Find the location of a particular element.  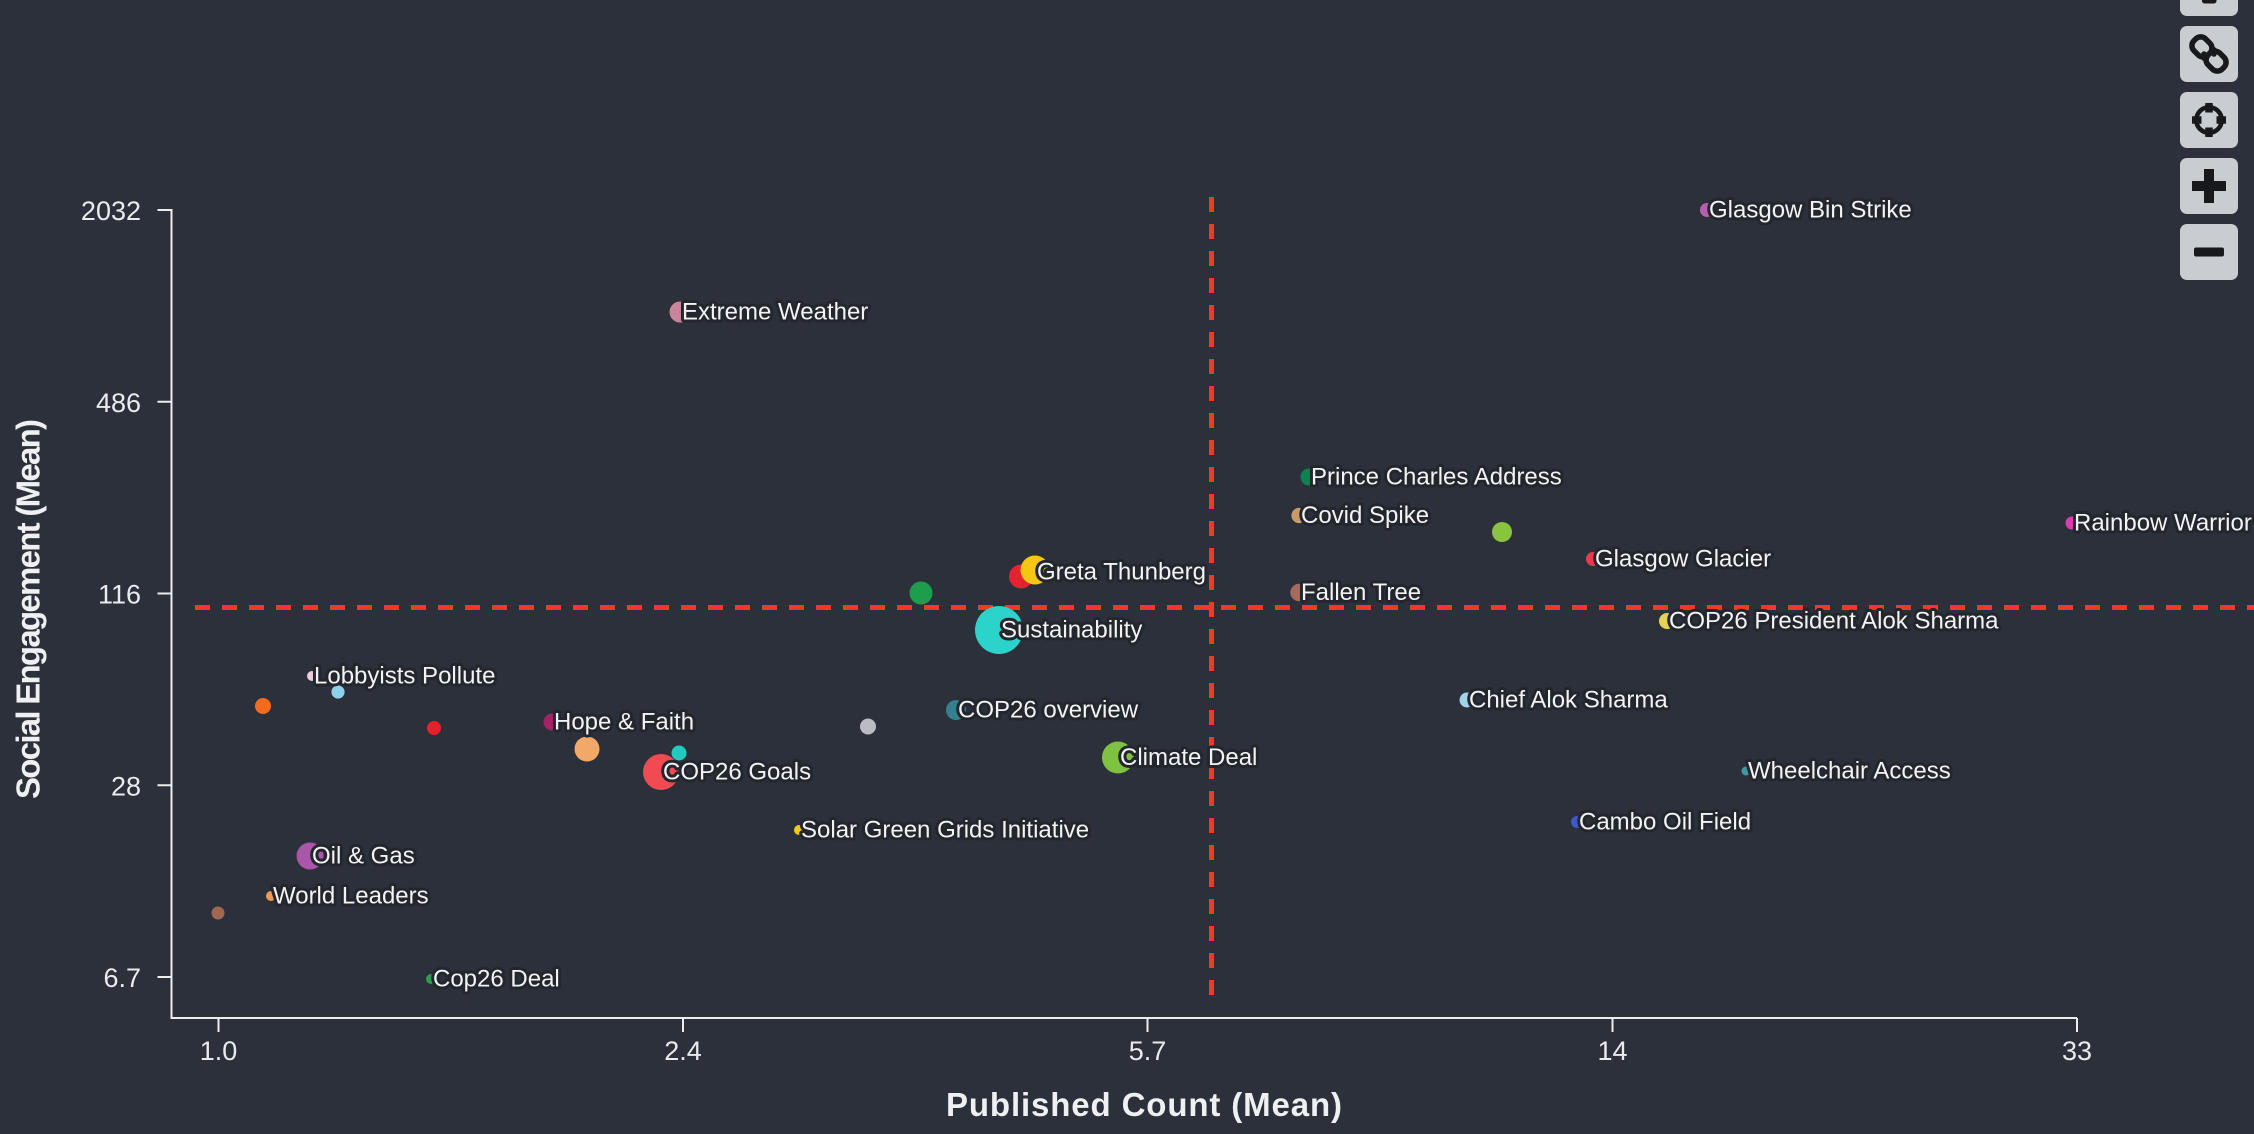

svg-text: COP26 overview is located at coordinates (1048, 710).